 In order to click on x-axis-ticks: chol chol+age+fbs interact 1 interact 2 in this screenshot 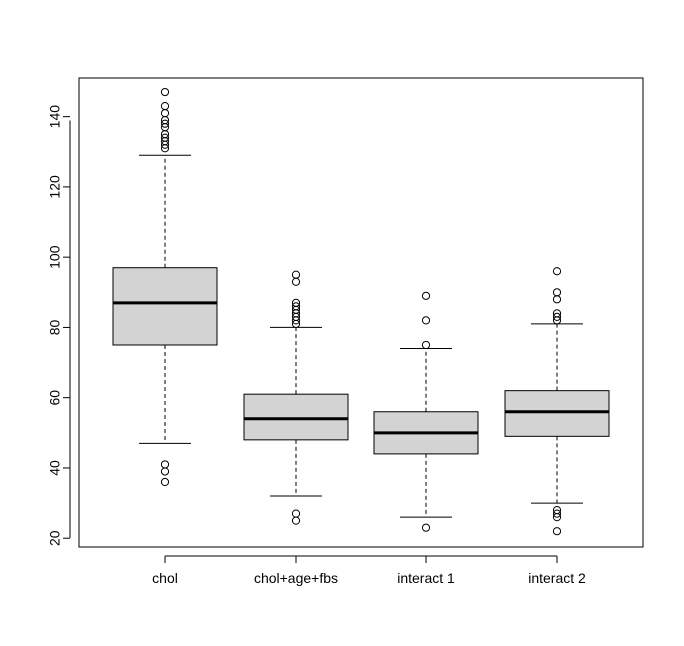, I will do `click(369, 571)`.